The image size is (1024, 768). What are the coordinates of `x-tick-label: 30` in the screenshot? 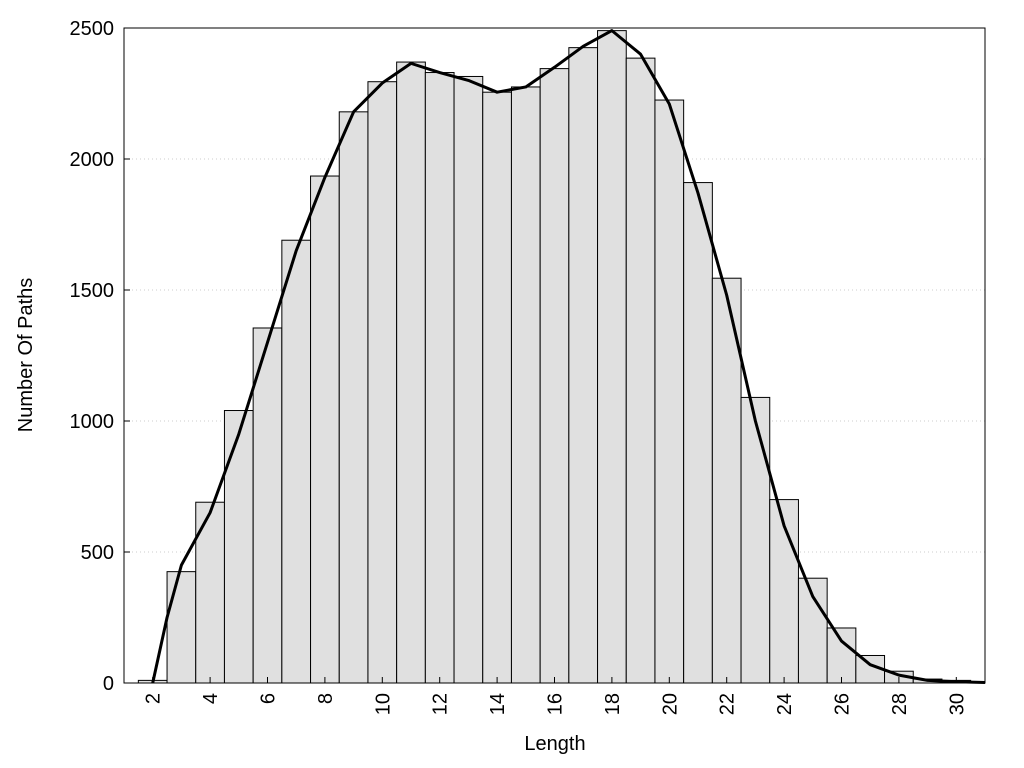 It's located at (957, 704).